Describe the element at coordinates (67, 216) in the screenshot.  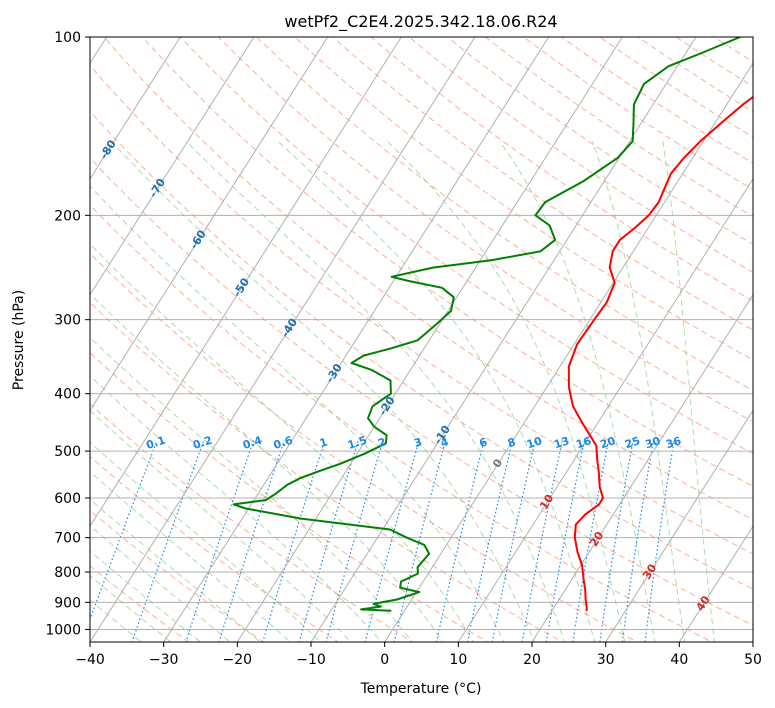
I see `y-tick-label: 200` at that location.